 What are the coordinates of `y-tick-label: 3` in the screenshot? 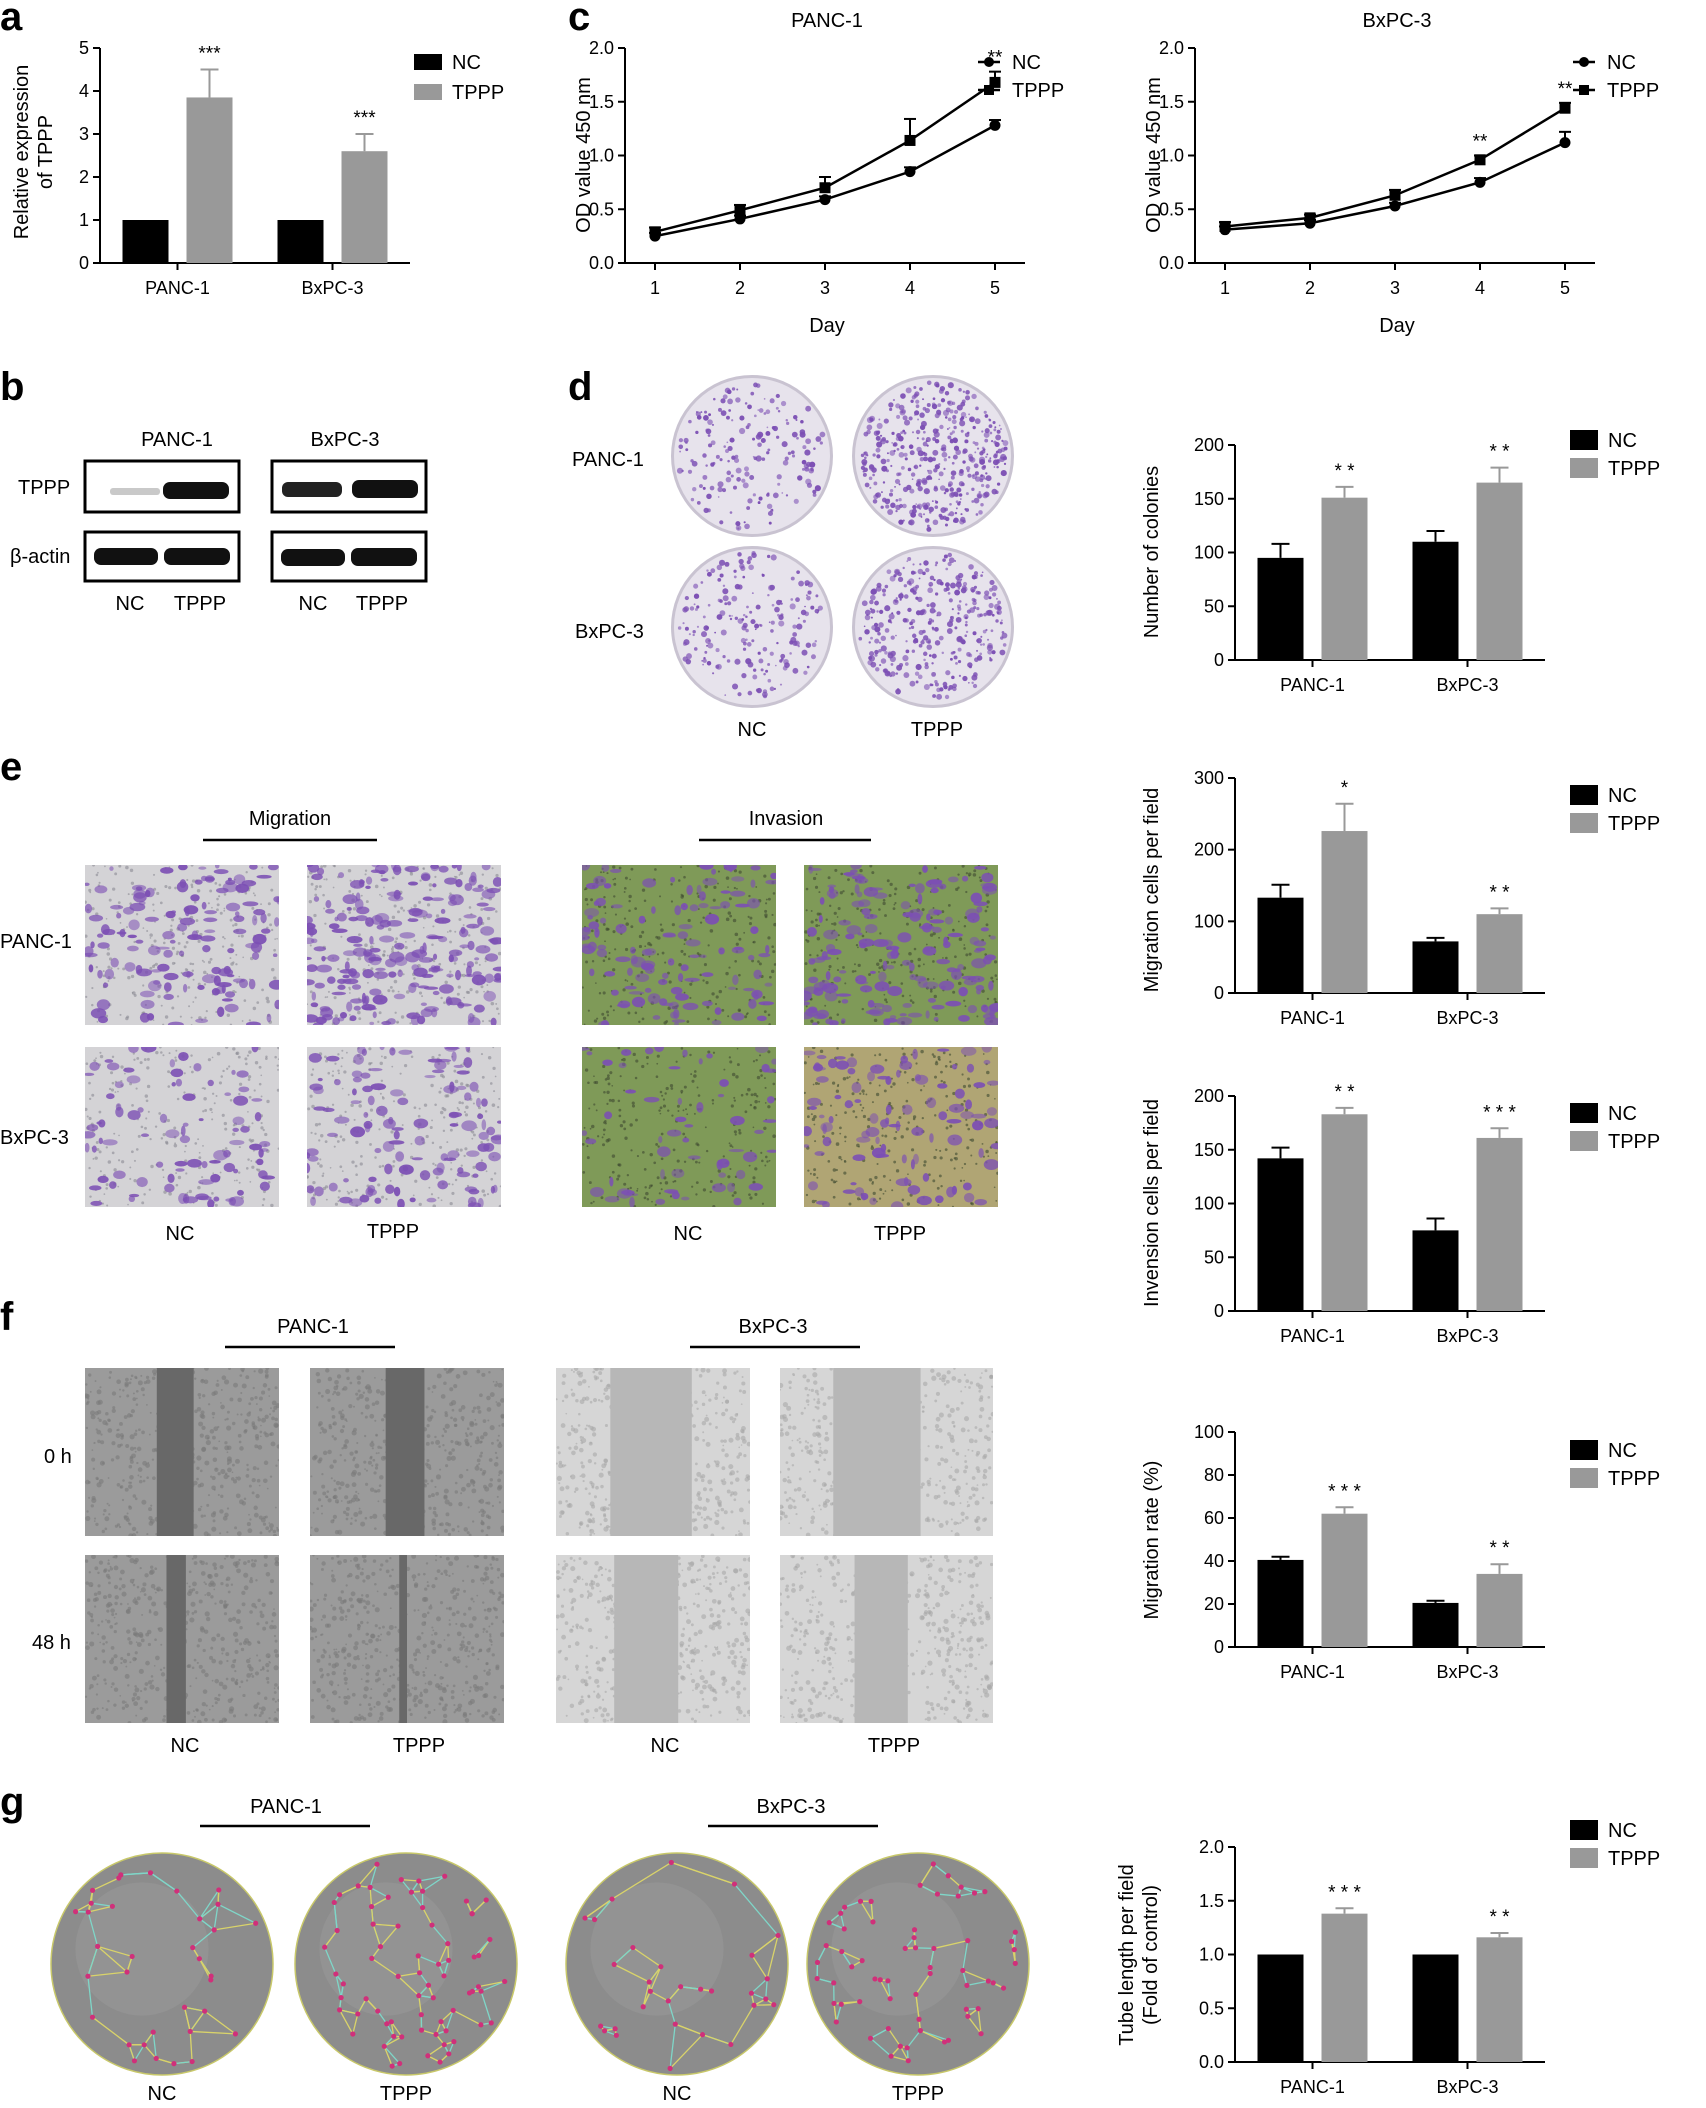 It's located at (84, 134).